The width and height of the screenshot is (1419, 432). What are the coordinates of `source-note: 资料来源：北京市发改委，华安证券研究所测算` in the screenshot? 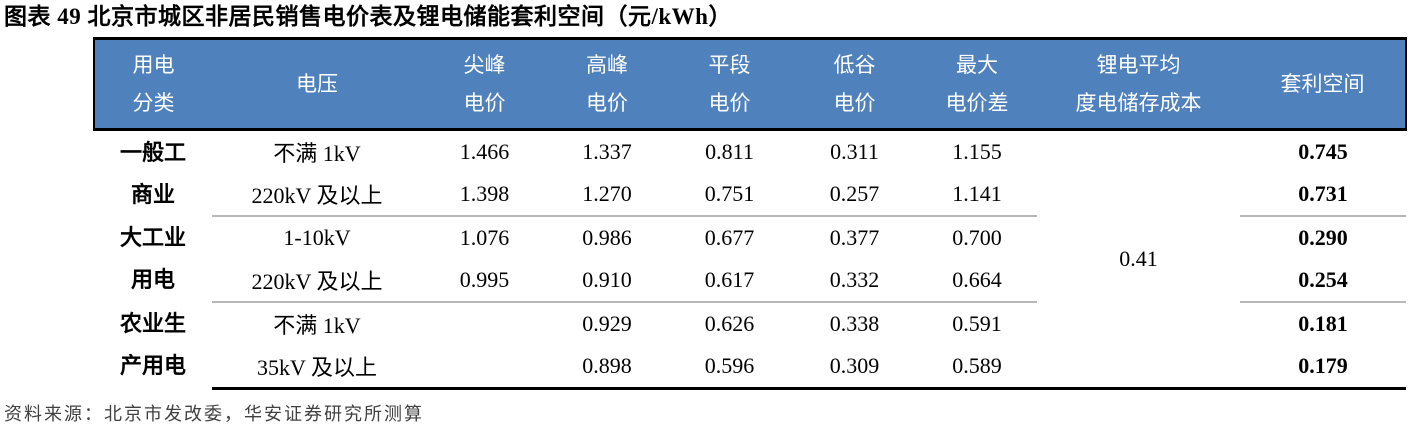 It's located at (214, 414).